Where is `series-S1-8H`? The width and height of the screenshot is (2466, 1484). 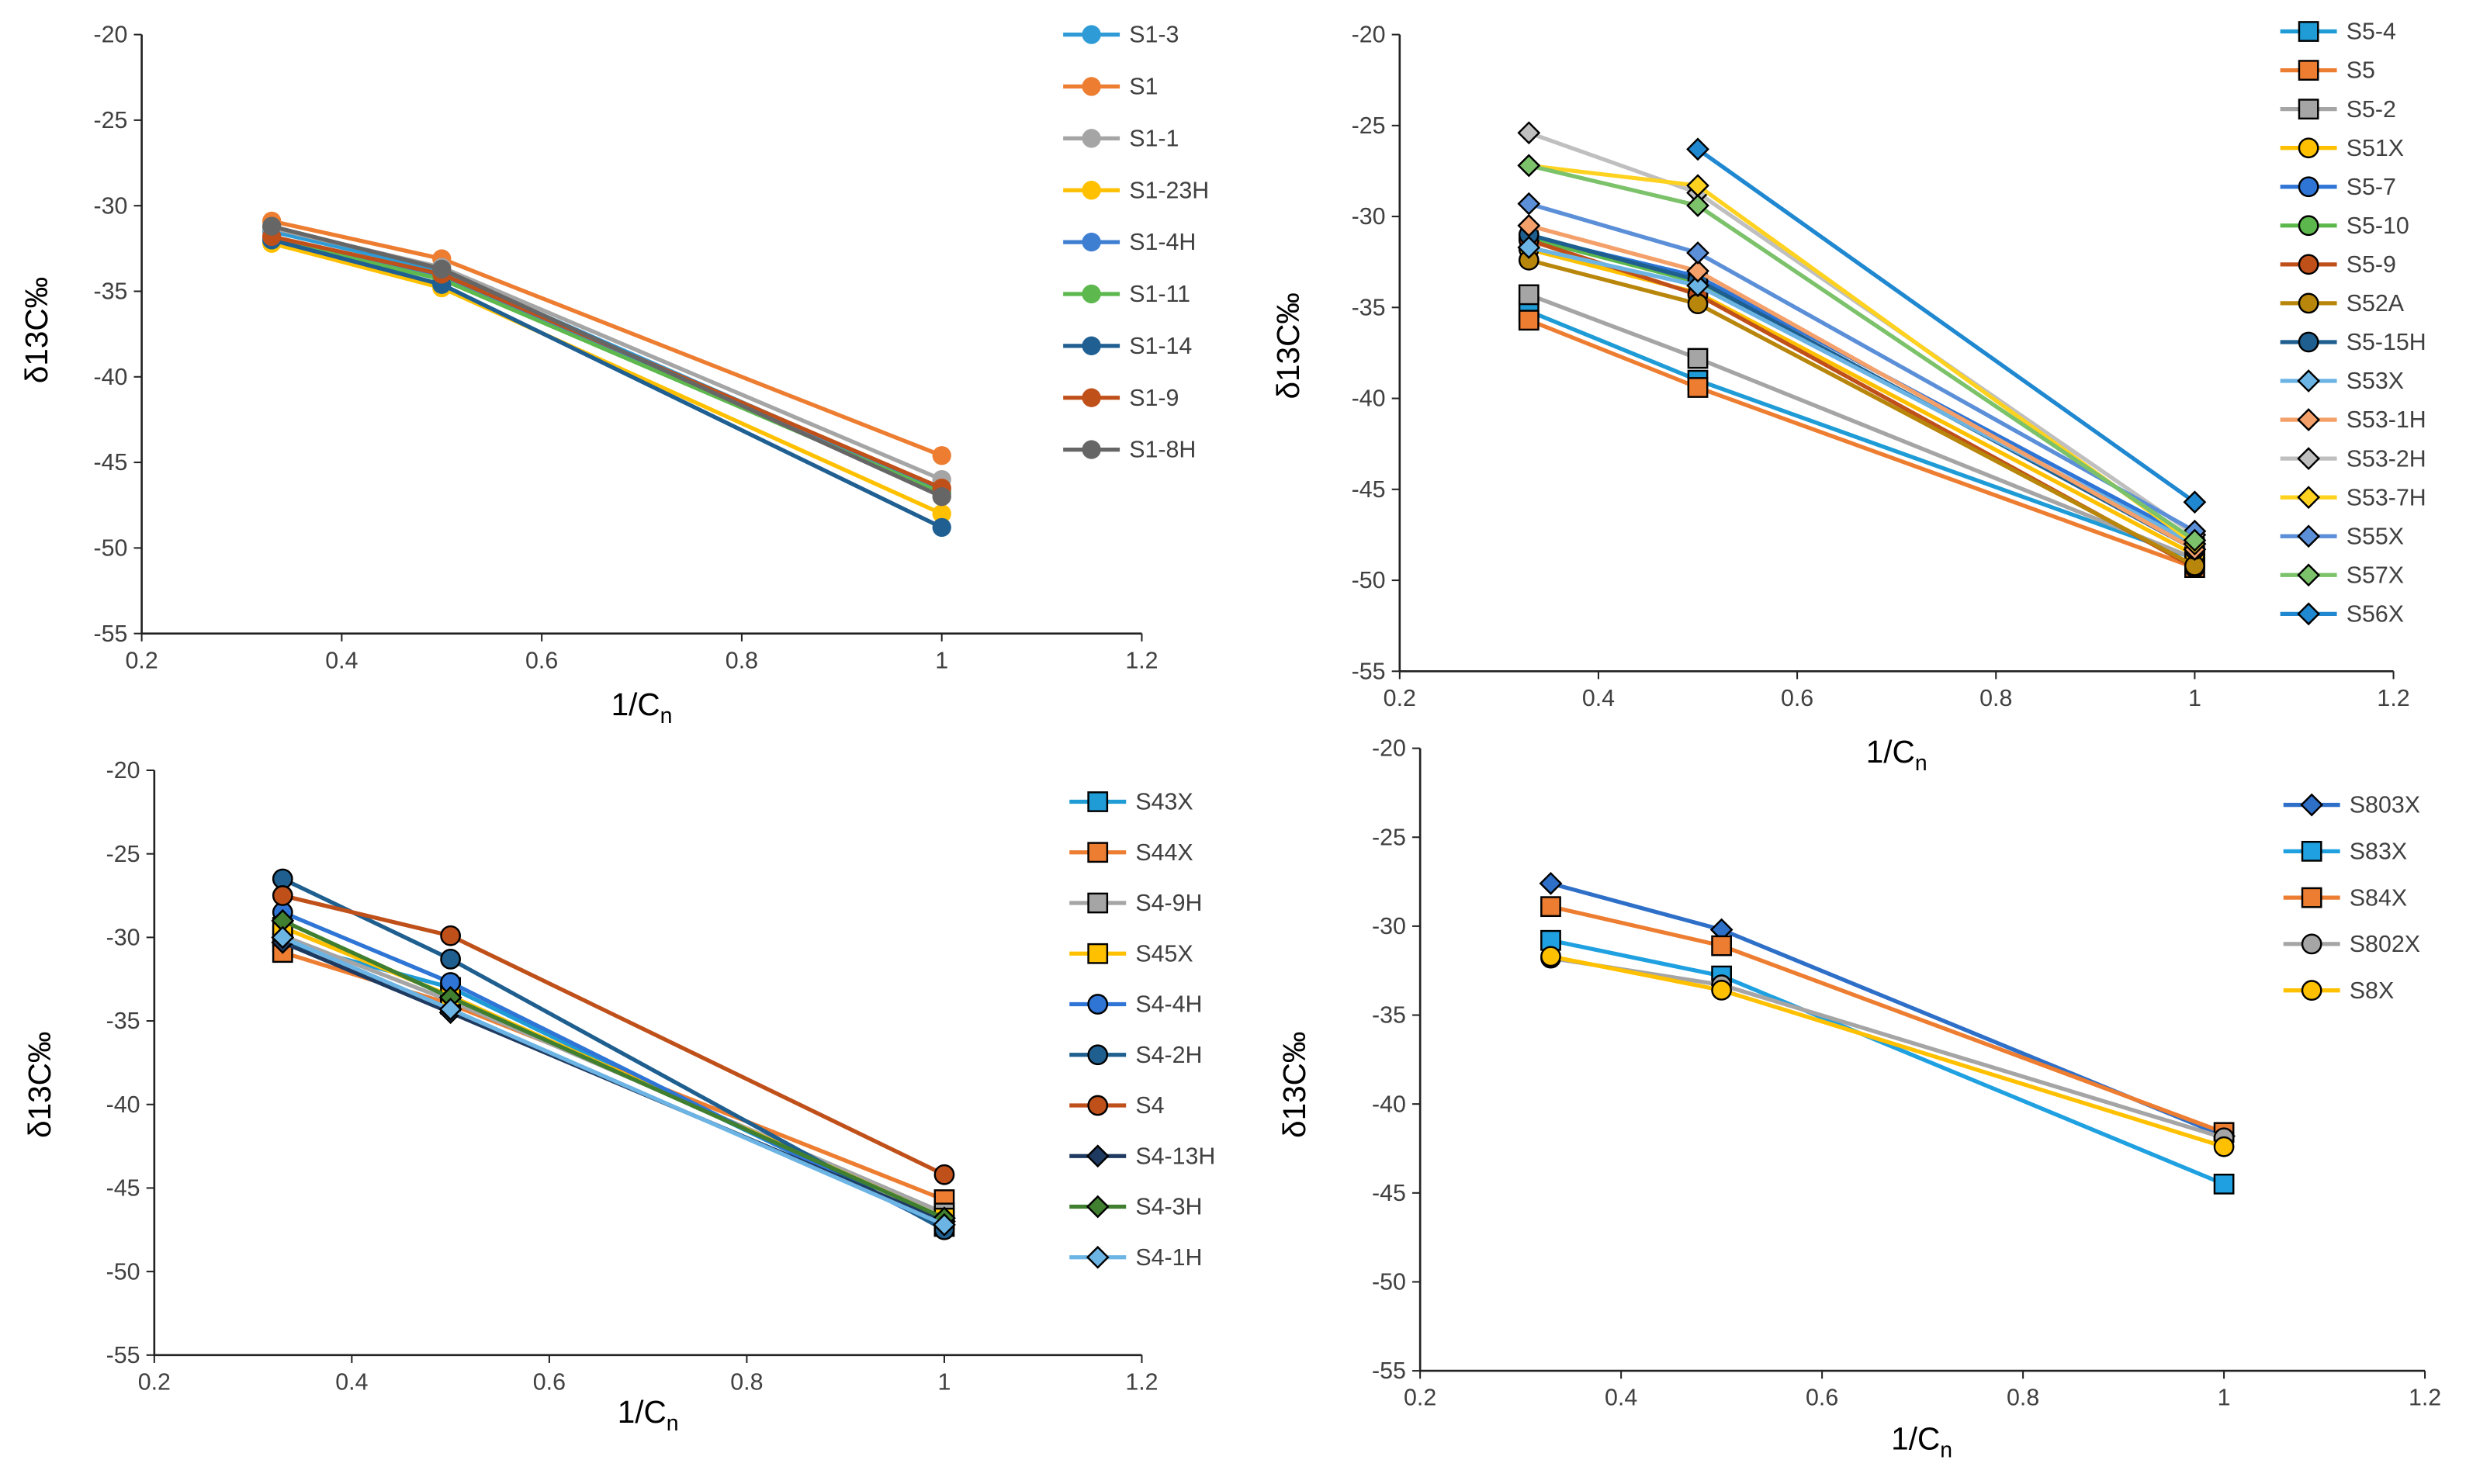
series-S1-8H is located at coordinates (606, 361).